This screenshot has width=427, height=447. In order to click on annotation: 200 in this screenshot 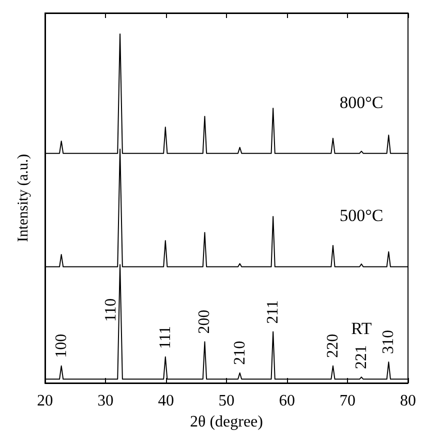, I will do `click(205, 322)`.